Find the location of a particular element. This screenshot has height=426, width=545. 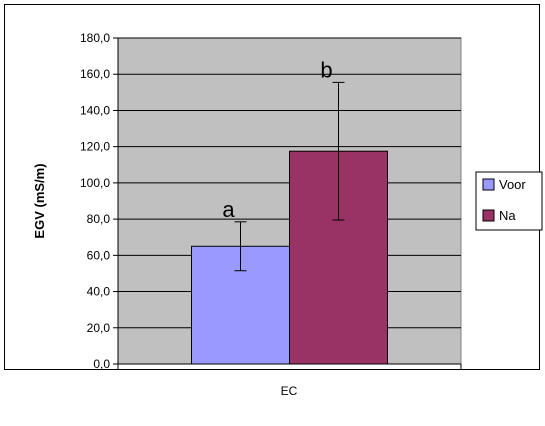

y-tick-label: 40,0 is located at coordinates (99, 292).